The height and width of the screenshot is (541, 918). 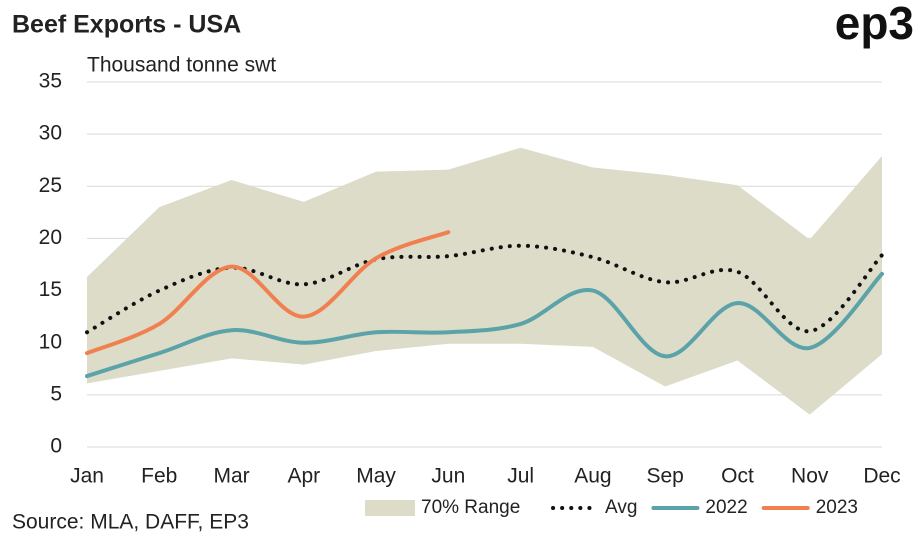 What do you see at coordinates (837, 507) in the screenshot?
I see `legend-label: 2023` at bounding box center [837, 507].